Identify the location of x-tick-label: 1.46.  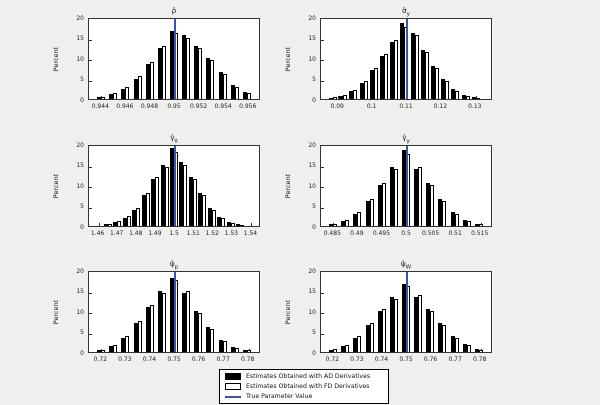
(97, 233).